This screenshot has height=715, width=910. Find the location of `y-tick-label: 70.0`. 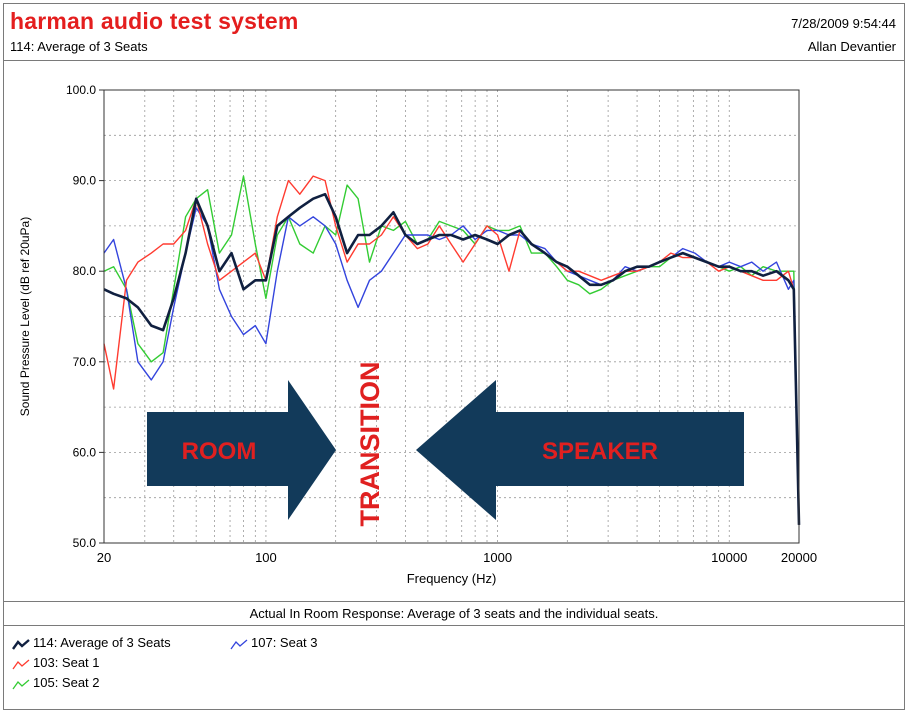

y-tick-label: 70.0 is located at coordinates (85, 362).